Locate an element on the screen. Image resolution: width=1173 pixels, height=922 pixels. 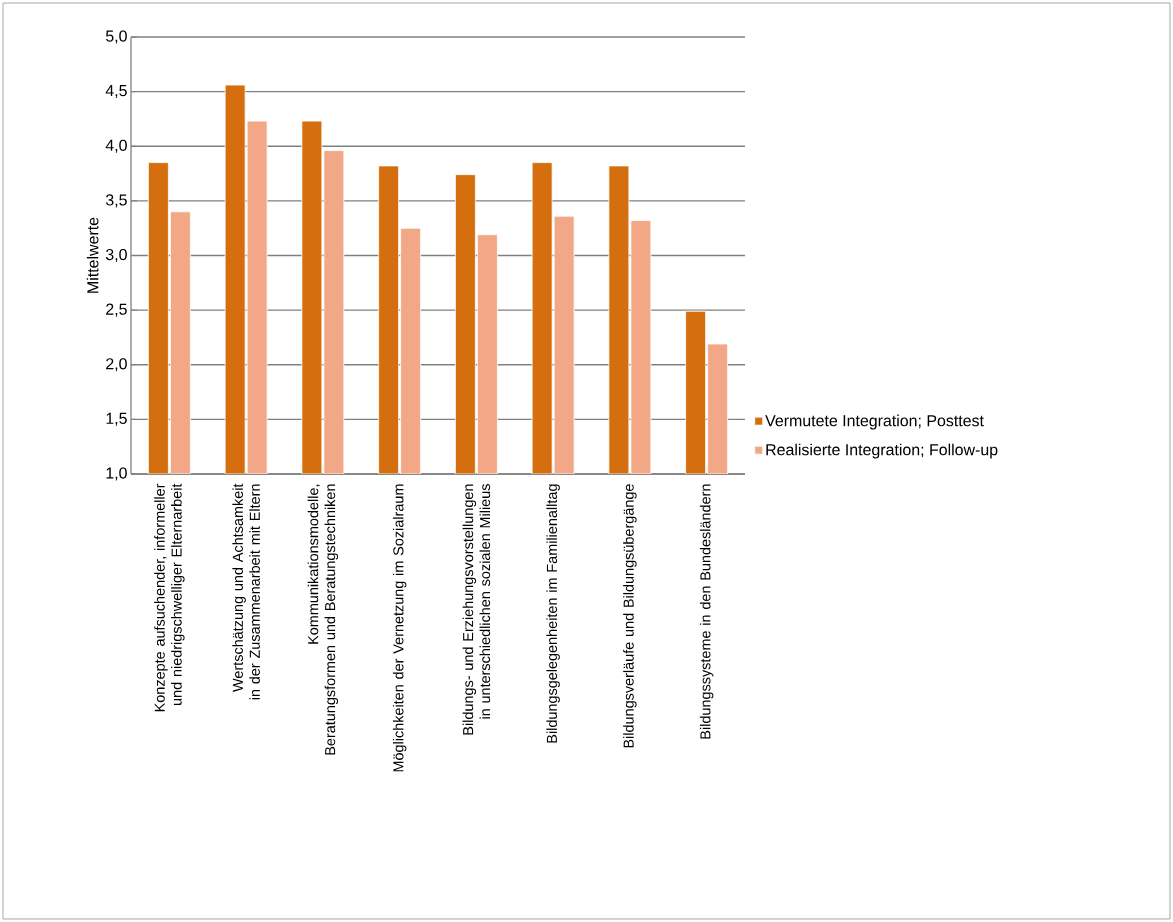
x-tick-label: Kommunikationsmodelle, Beratungsformen und Beratungstechniken is located at coordinates (323, 619).